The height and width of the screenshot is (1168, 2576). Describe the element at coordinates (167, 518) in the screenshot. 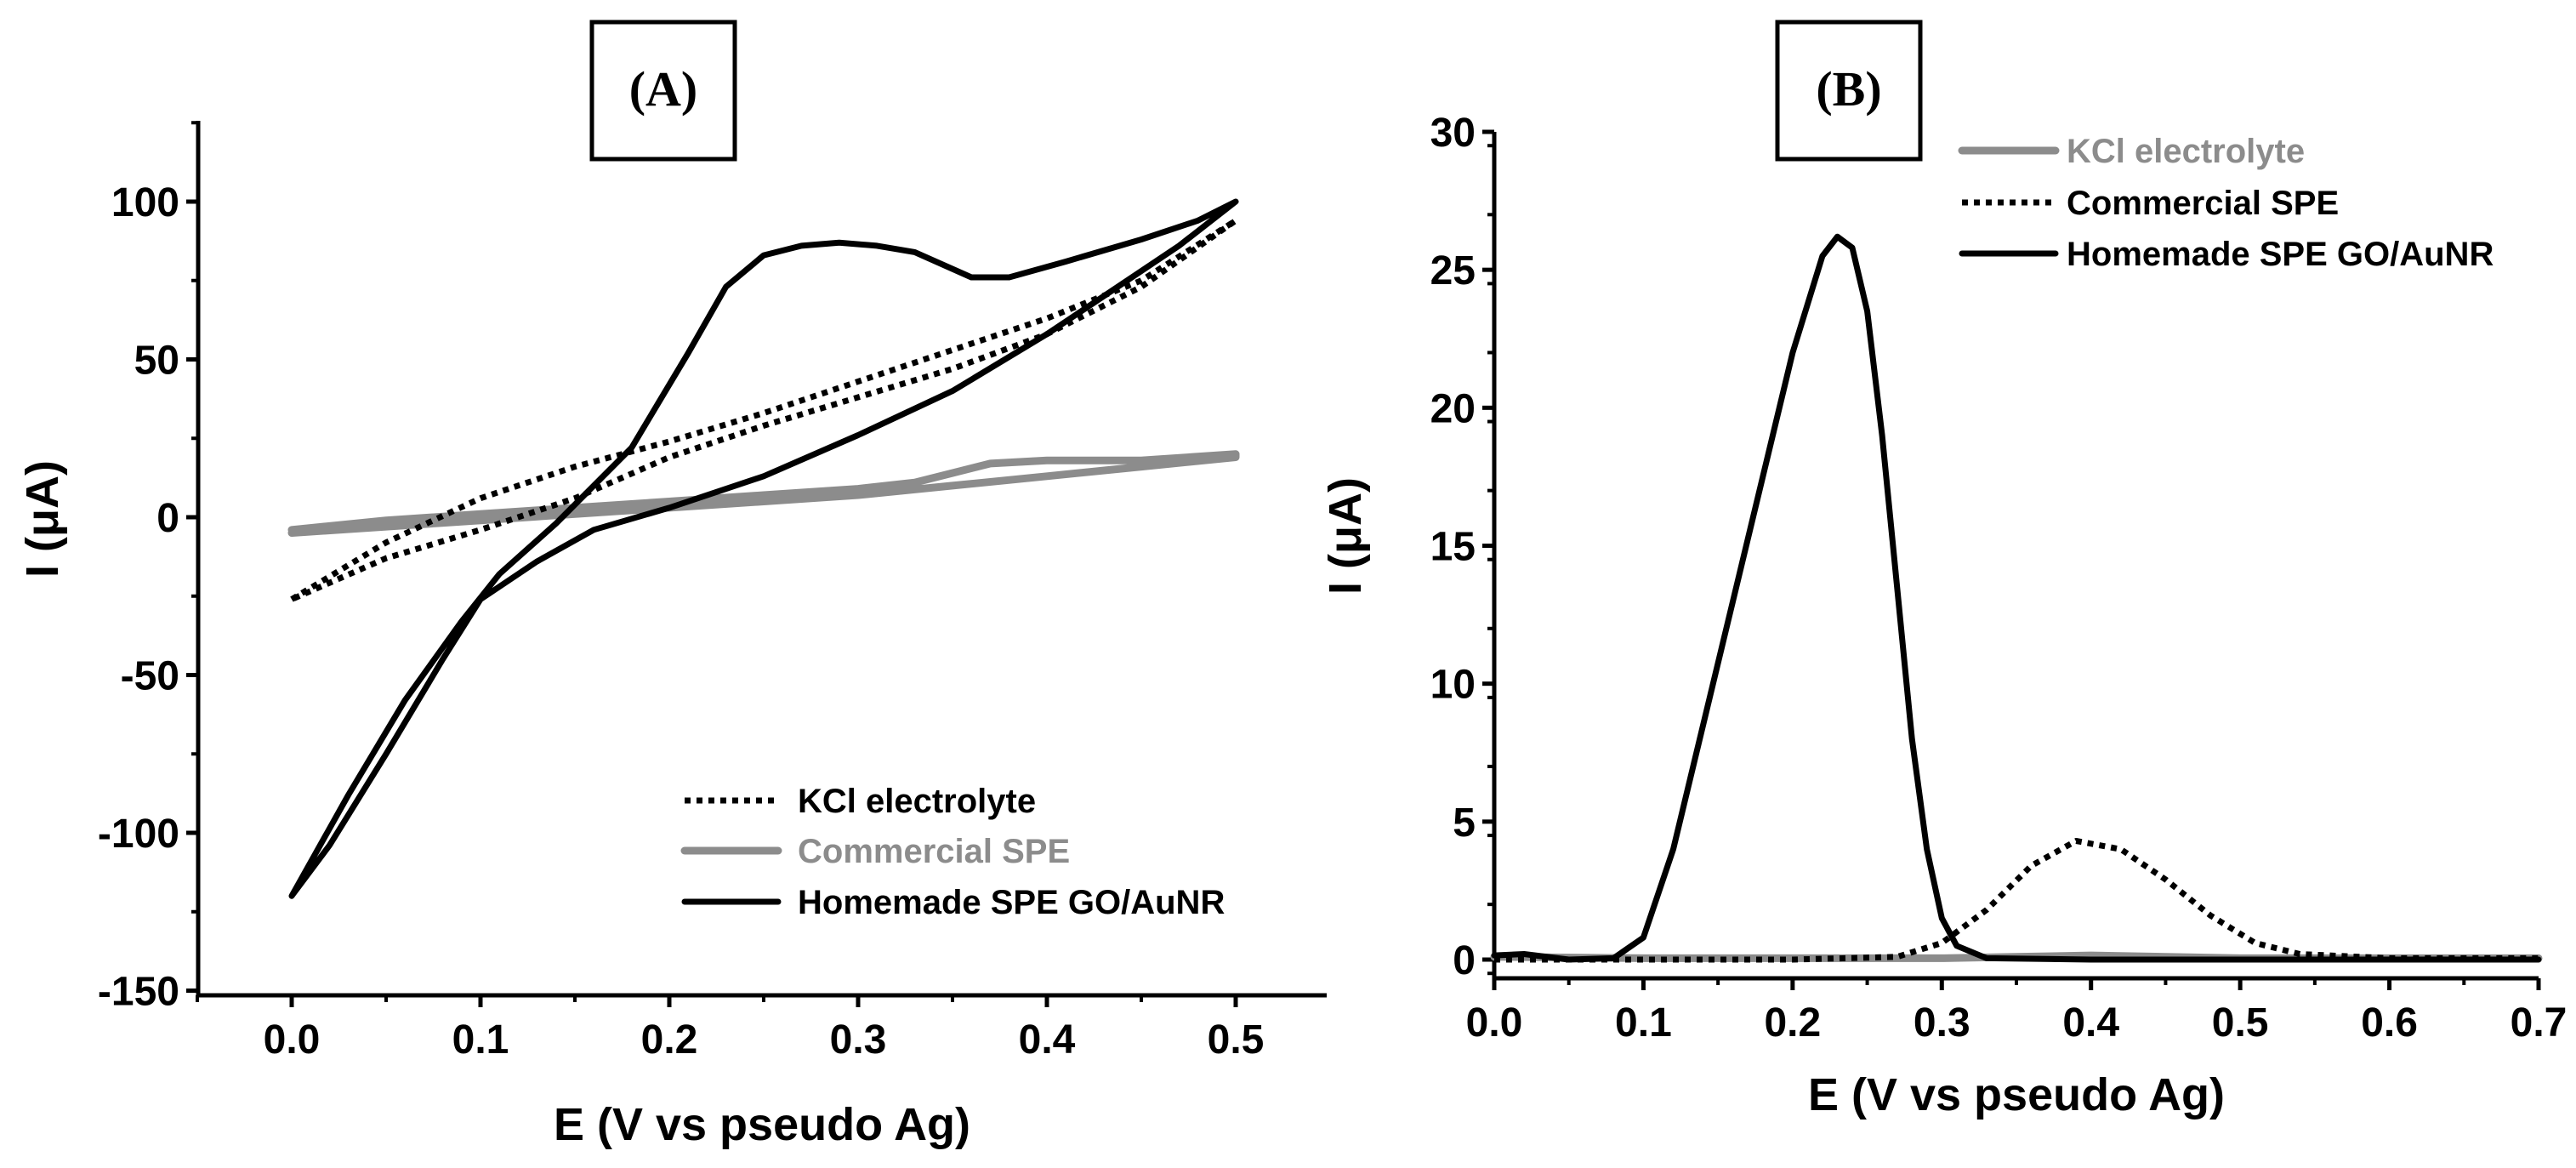

I see `panel-a-y-tick-label: 0` at that location.